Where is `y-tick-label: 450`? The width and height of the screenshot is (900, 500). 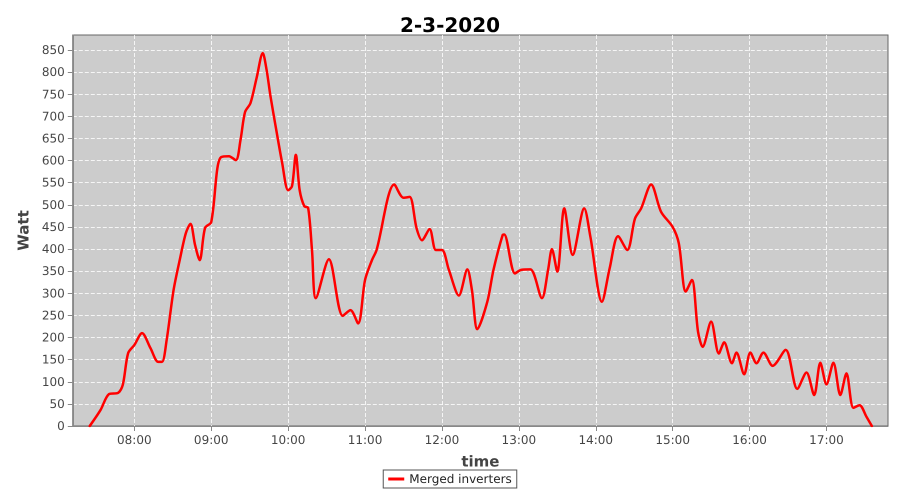 y-tick-label: 450 is located at coordinates (53, 227).